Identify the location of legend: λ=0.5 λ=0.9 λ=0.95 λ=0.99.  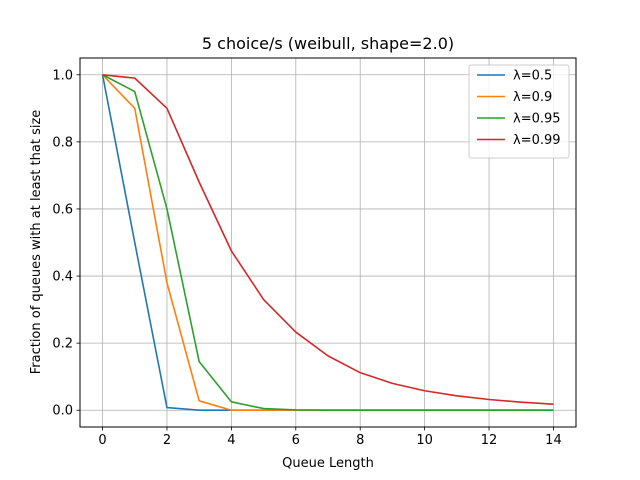
(519, 111).